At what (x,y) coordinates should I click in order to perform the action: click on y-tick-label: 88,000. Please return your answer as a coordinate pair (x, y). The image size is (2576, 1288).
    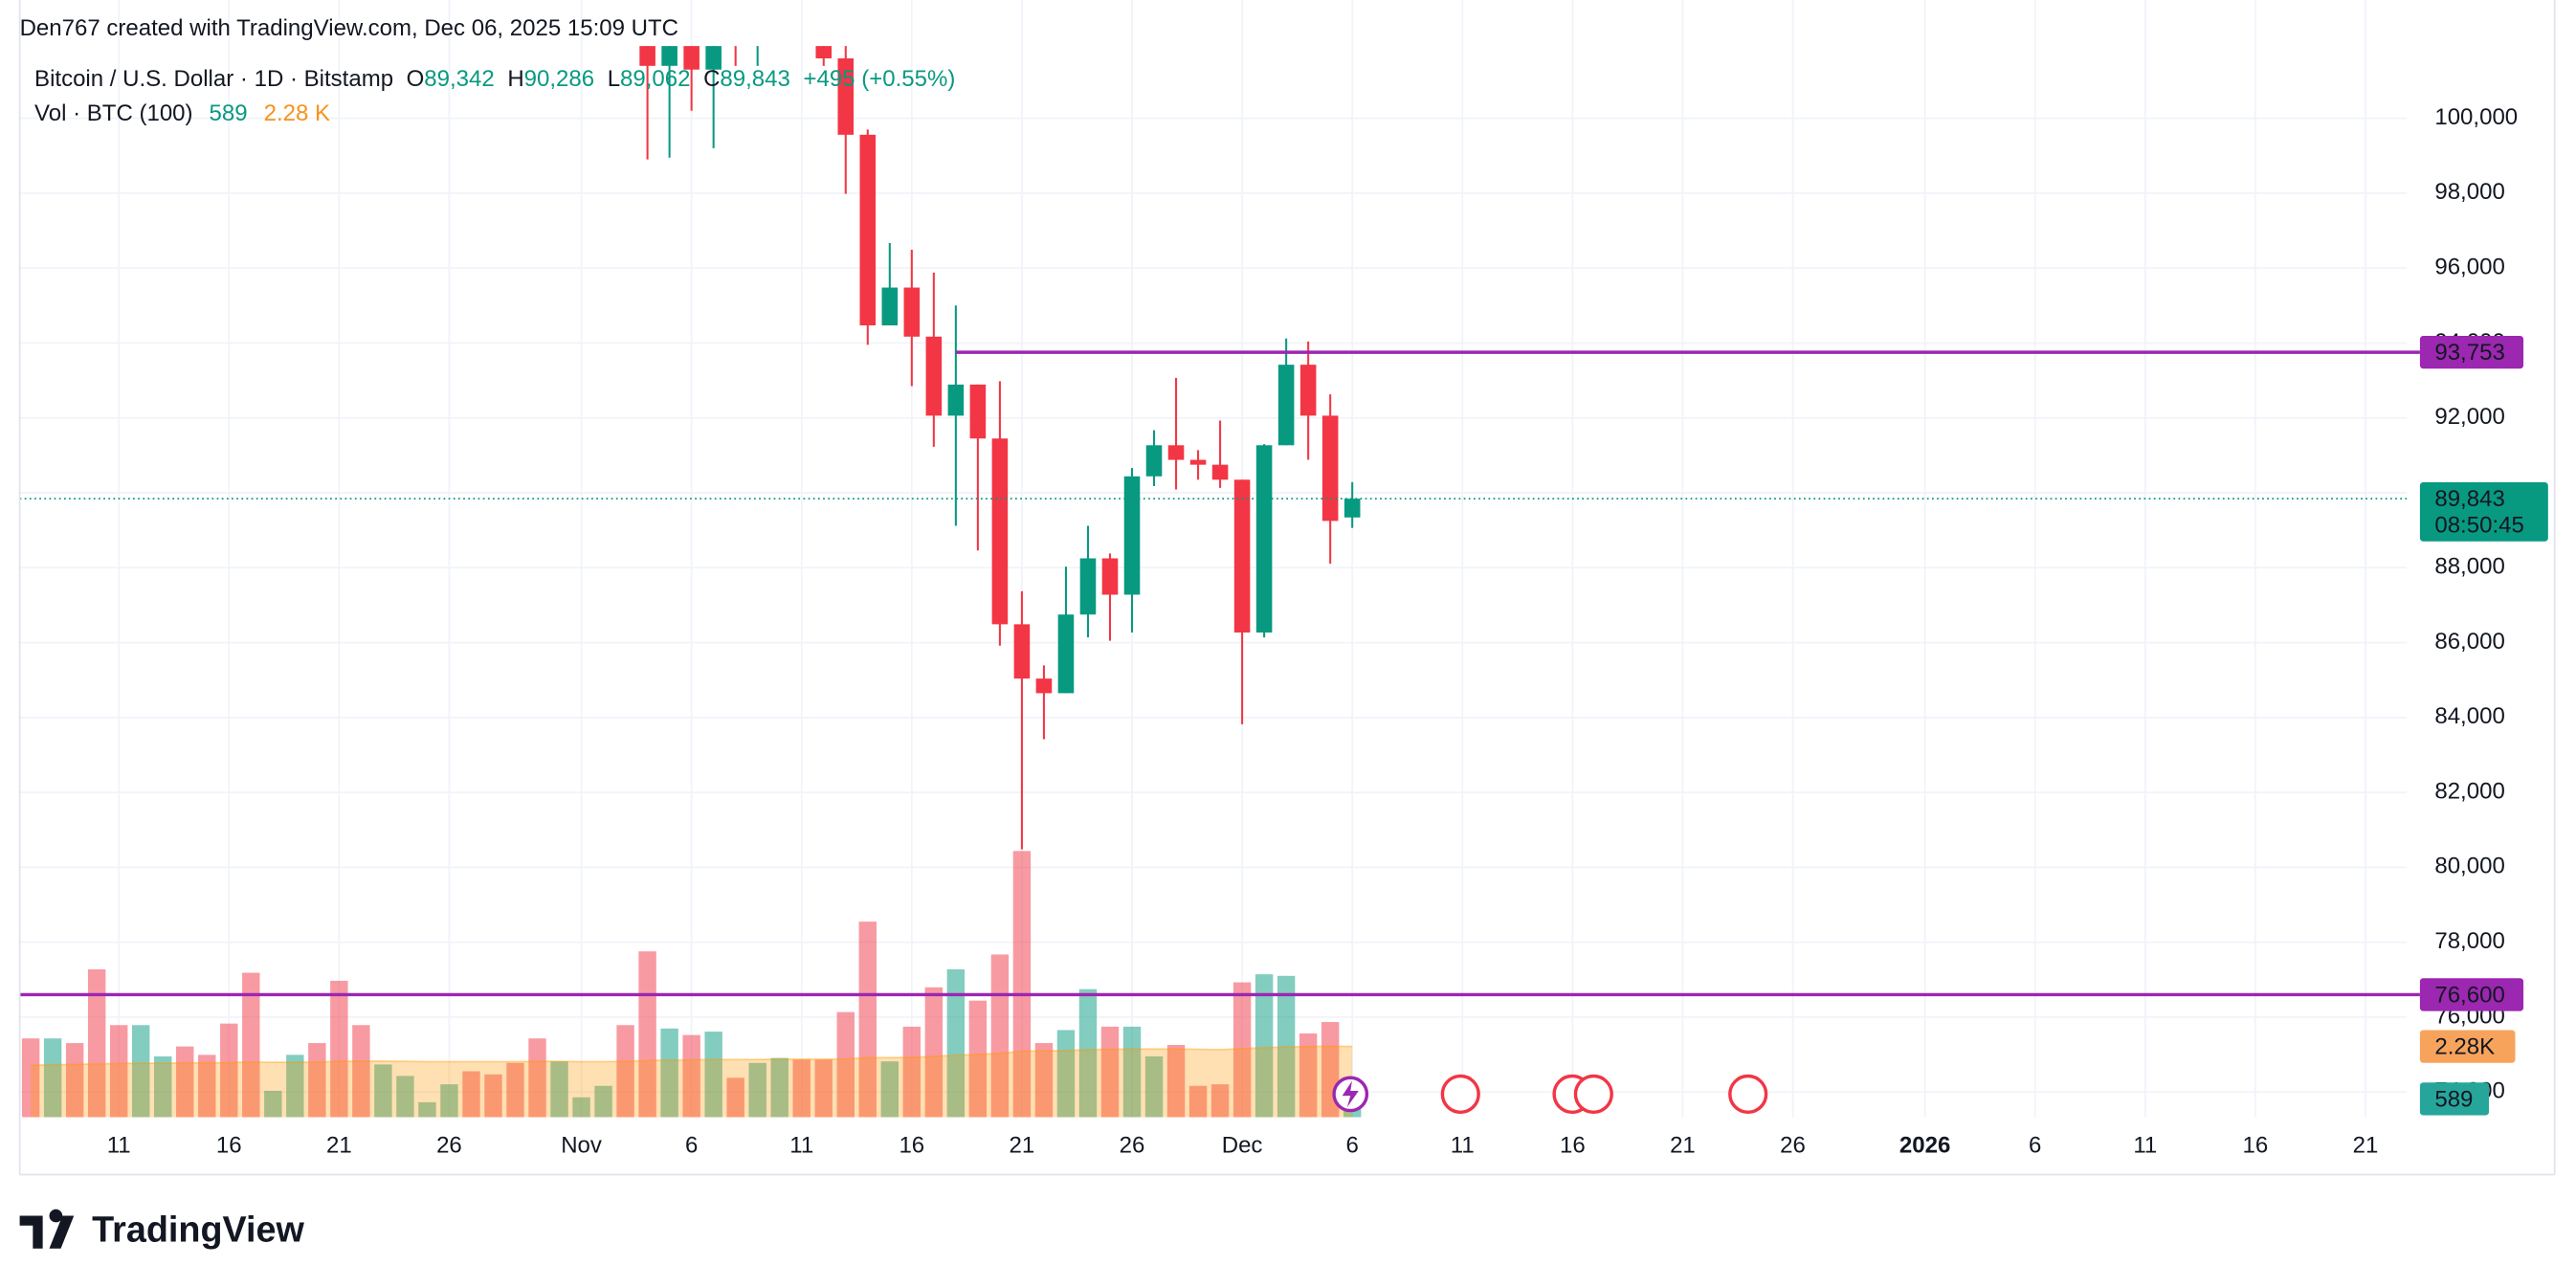
    Looking at the image, I should click on (2469, 567).